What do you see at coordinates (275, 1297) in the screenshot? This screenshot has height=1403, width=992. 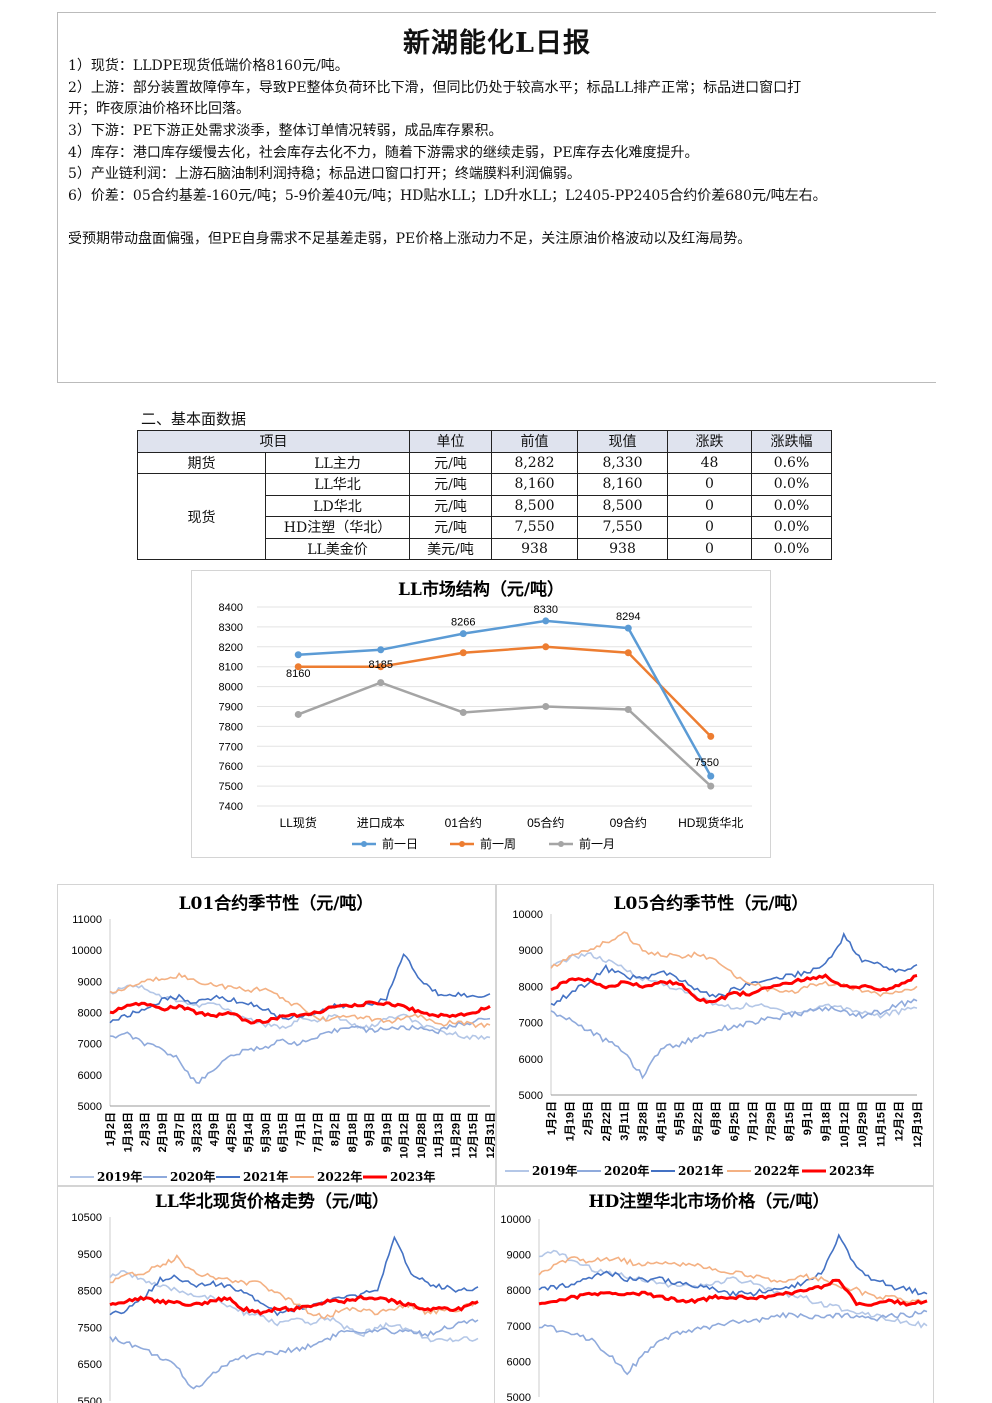 I see `ll-spot-svg: LL华北现货价格走势（元/吨） 10500 9500 8500 7500 6500 5500` at bounding box center [275, 1297].